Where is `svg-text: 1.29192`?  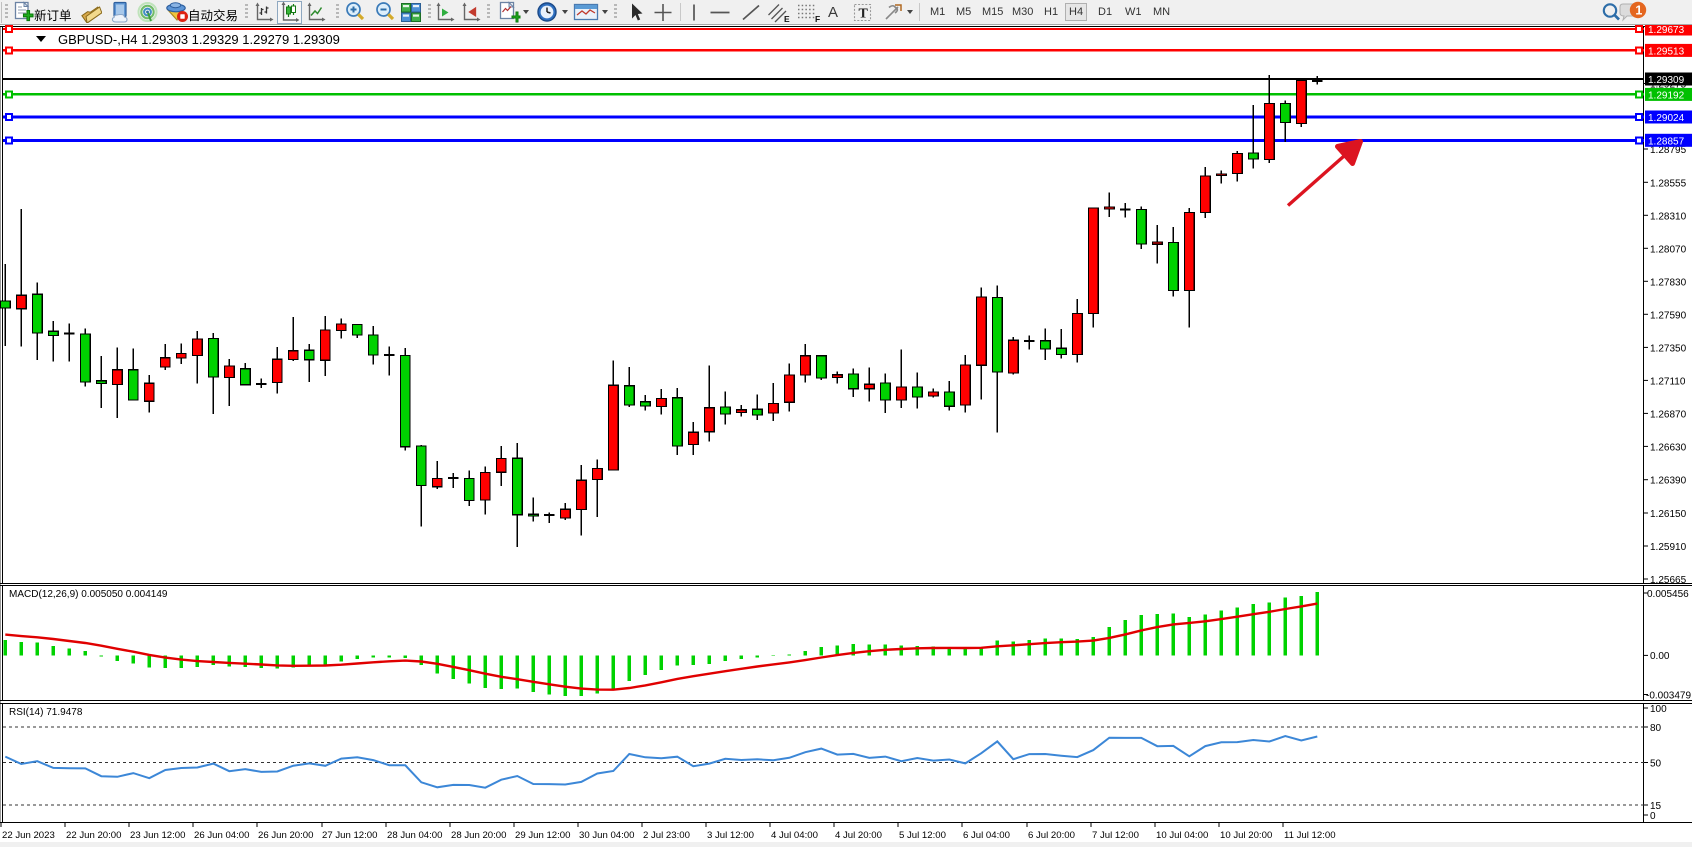
svg-text: 1.29192 is located at coordinates (1666, 95).